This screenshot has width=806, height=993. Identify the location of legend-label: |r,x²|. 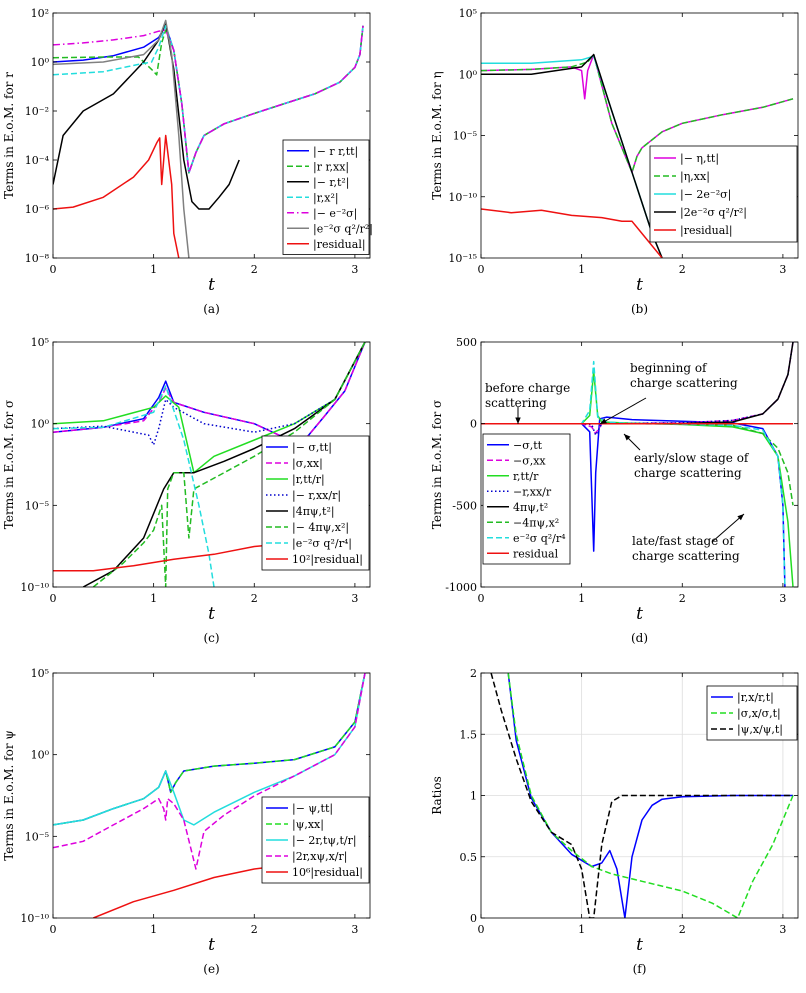
(326, 198).